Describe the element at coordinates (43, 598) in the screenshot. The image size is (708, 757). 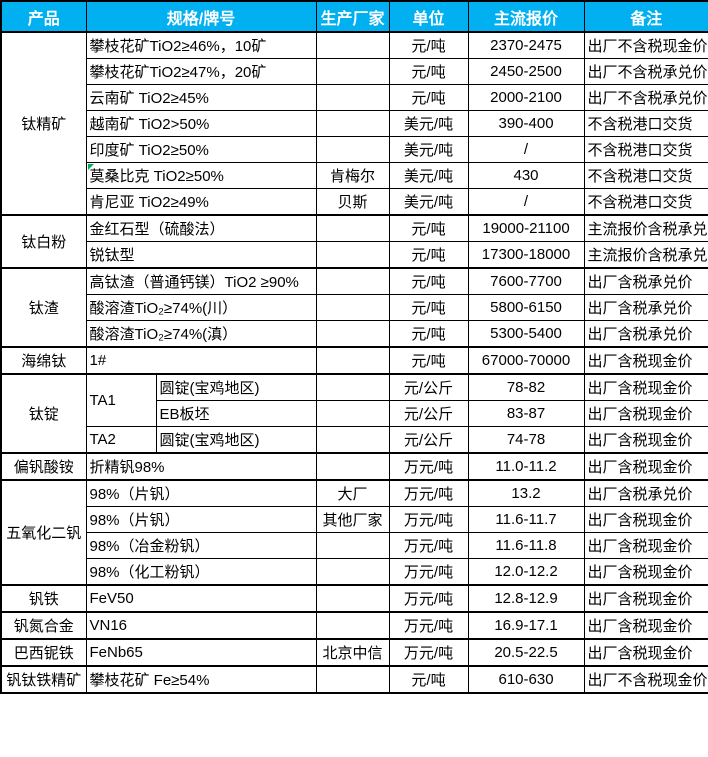
I see `cell-product: 钒铁` at that location.